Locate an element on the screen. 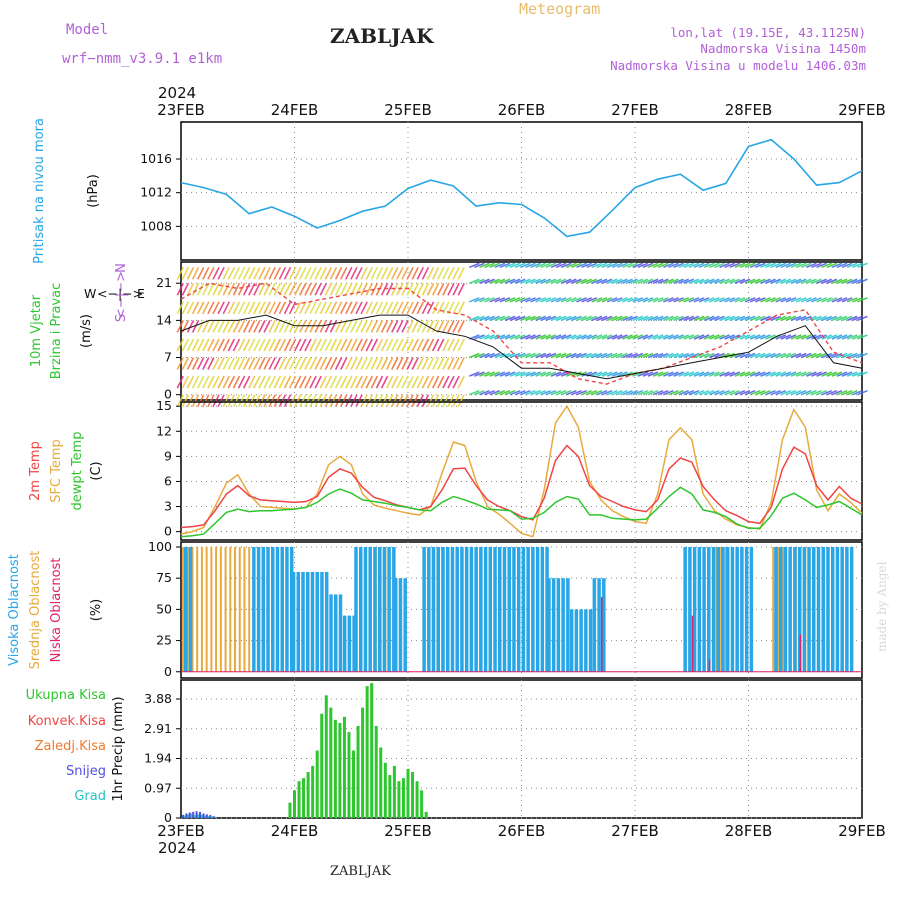  low-cloud-bar is located at coordinates (800, 653).